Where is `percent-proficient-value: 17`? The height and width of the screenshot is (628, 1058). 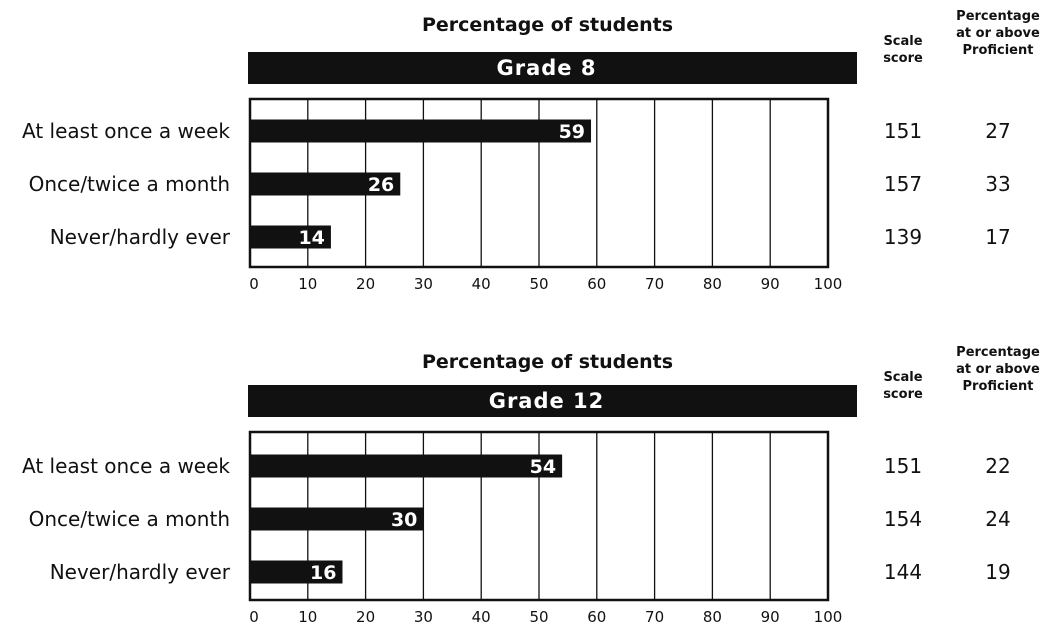
percent-proficient-value: 17 is located at coordinates (997, 237).